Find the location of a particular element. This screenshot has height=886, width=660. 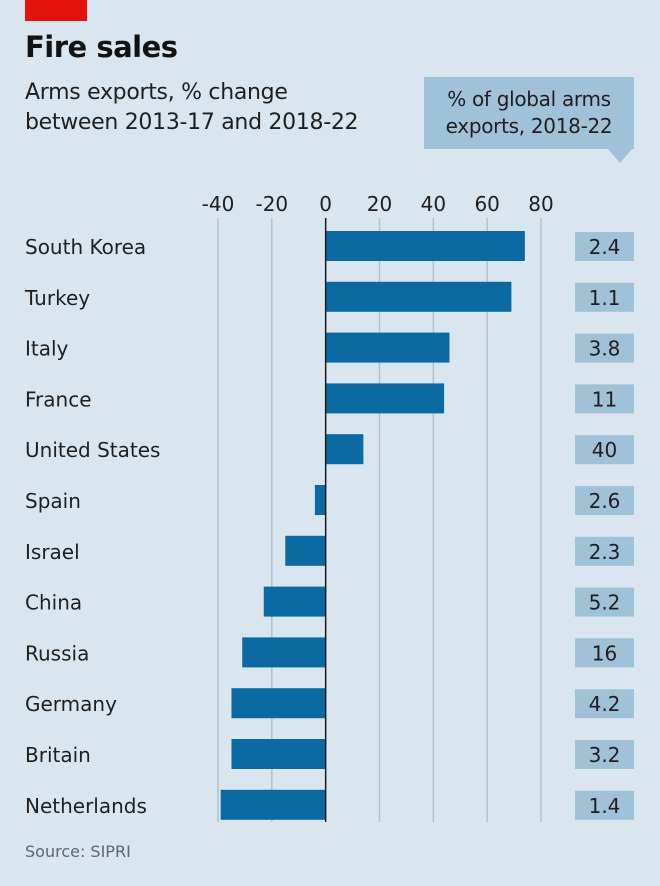

brand-red-tab is located at coordinates (56, 10).